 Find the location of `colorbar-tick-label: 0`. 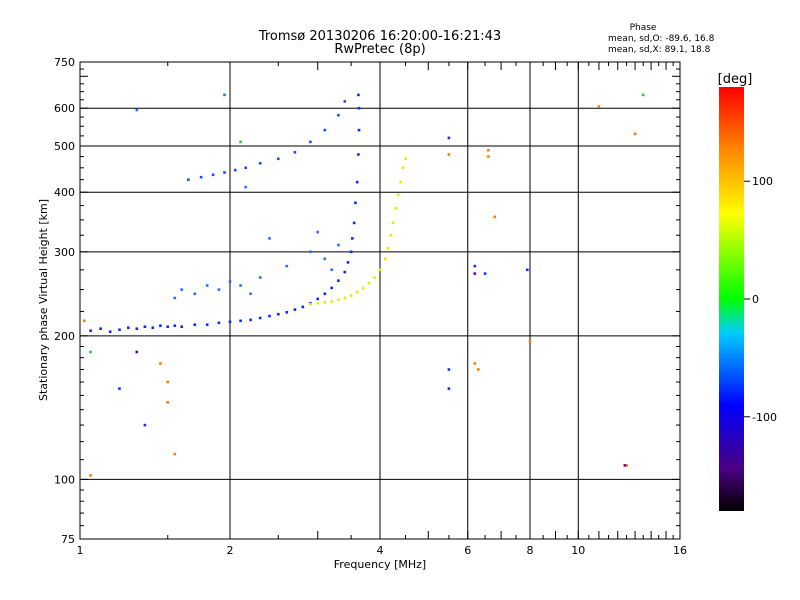

colorbar-tick-label: 0 is located at coordinates (755, 299).